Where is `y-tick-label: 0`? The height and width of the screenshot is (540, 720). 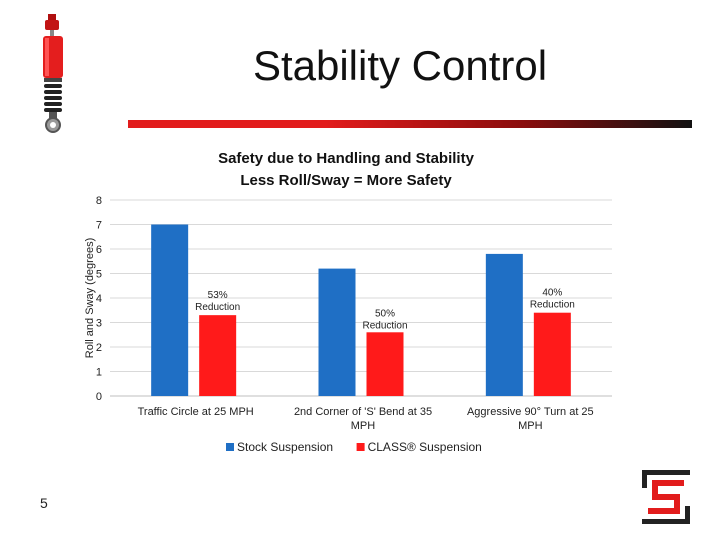
y-tick-label: 0 is located at coordinates (99, 397).